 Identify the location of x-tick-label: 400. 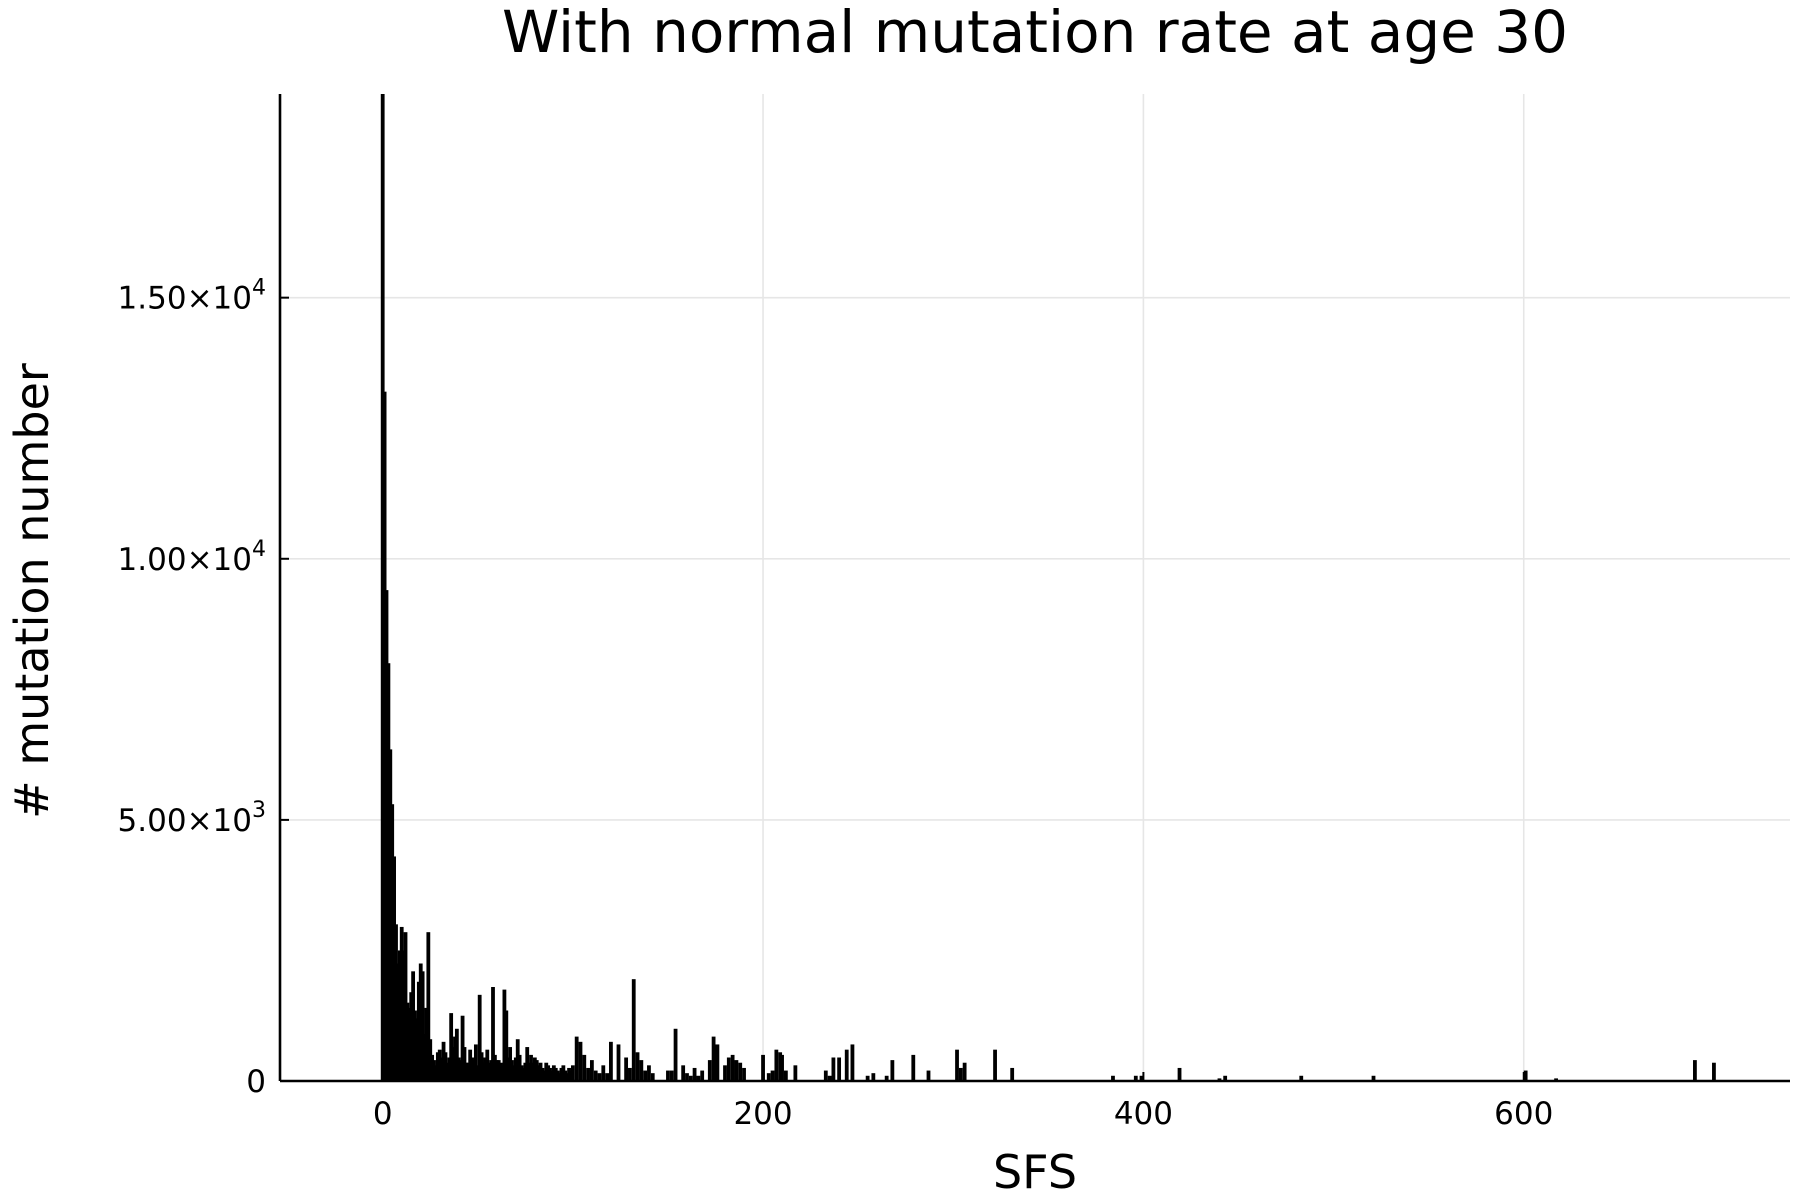
(1143, 1114).